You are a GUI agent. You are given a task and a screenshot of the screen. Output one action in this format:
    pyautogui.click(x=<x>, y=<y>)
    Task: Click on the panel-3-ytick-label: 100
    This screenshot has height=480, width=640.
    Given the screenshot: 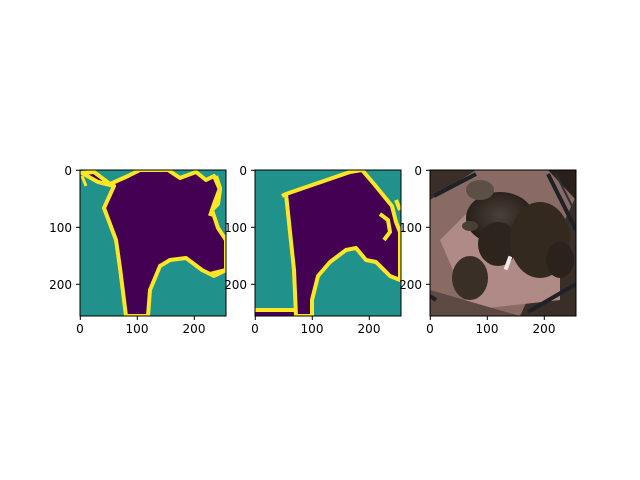 What is the action you would take?
    pyautogui.click(x=410, y=228)
    